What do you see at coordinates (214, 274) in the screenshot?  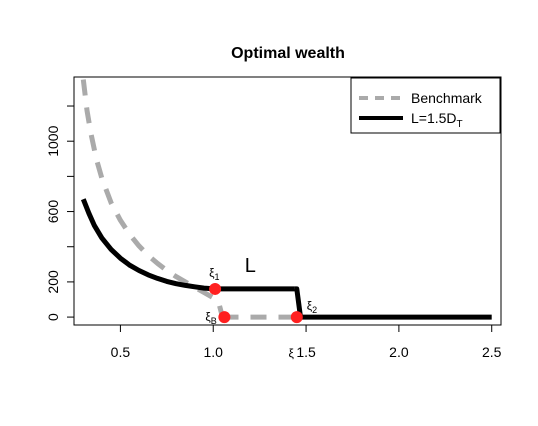 I see `point-label-xi-1: ξ1` at bounding box center [214, 274].